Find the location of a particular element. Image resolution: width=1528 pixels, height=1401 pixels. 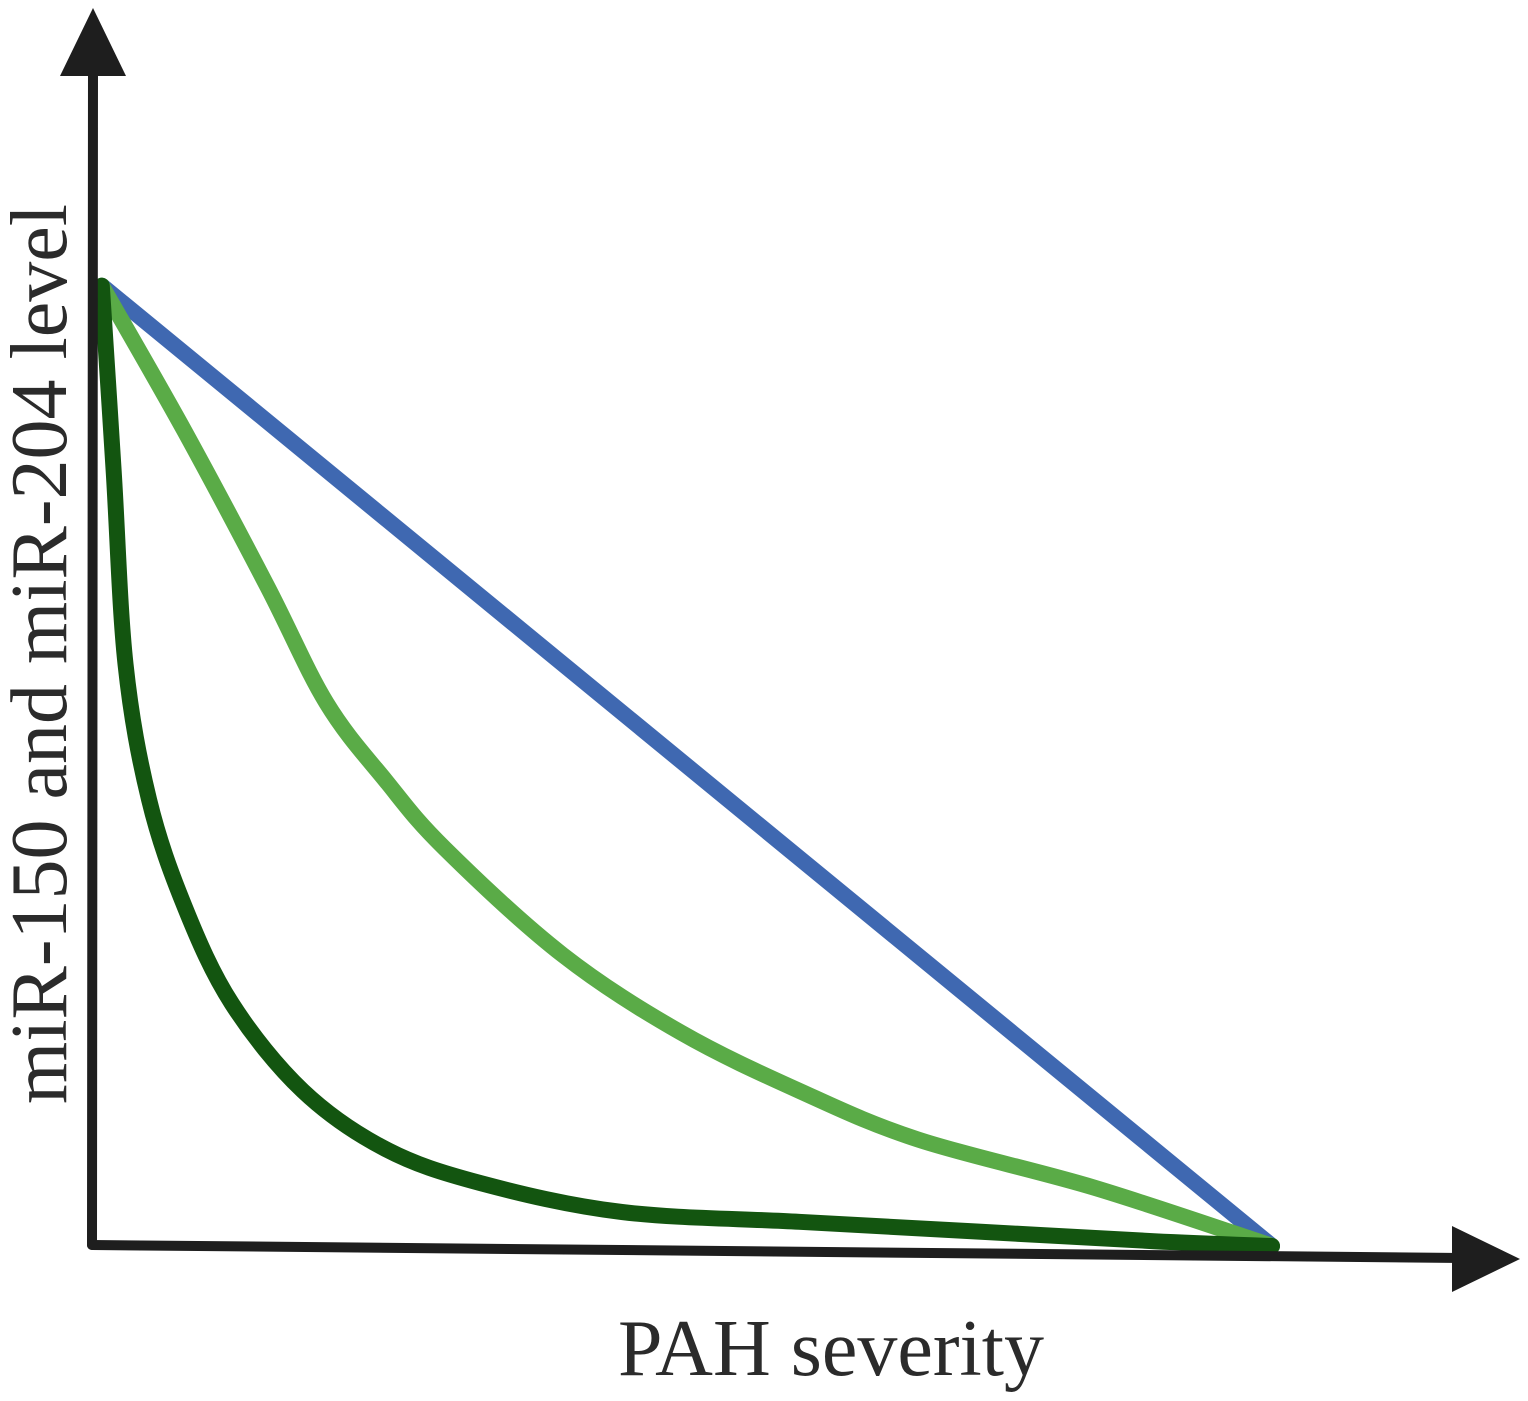

y-axis-arrow-icon is located at coordinates (93, 42).